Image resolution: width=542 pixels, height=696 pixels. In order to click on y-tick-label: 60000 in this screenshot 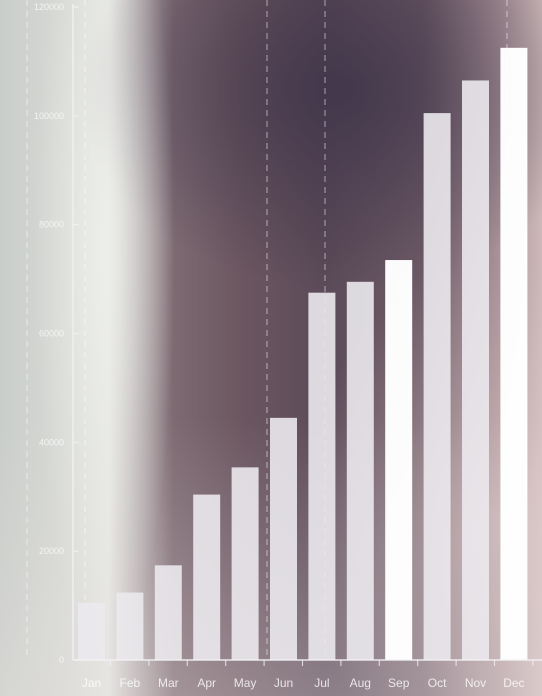, I will do `click(51, 334)`.